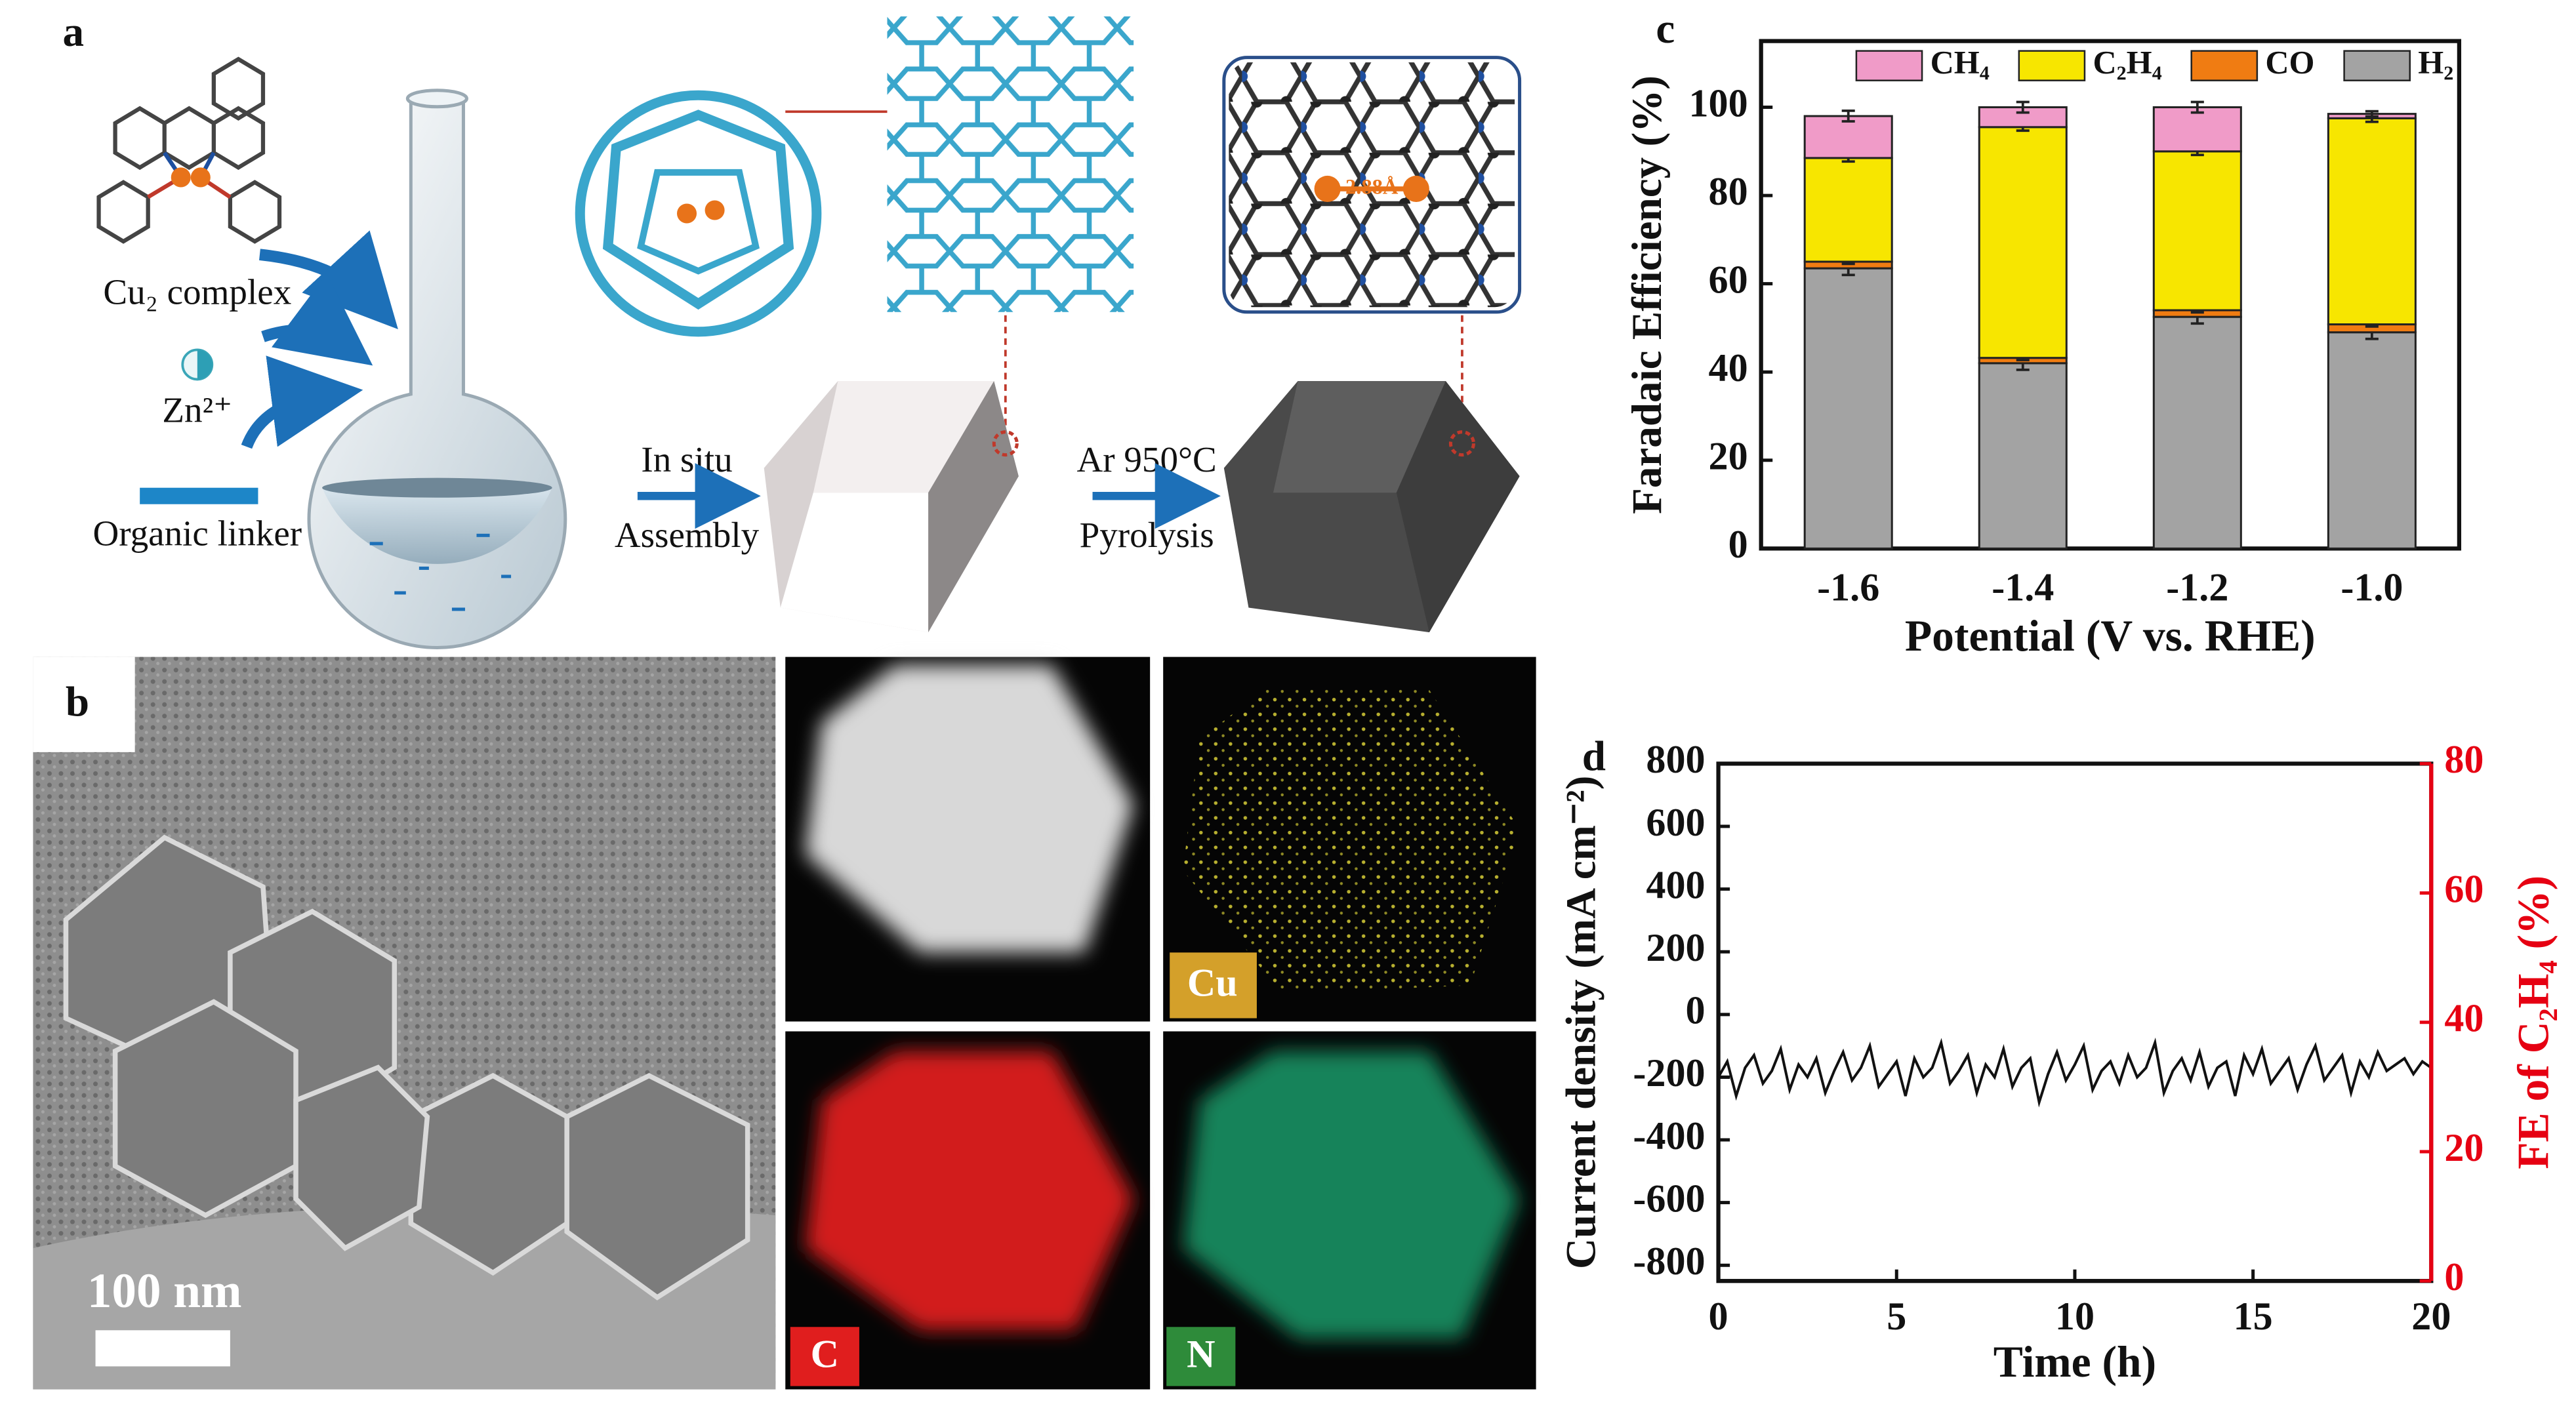  I want to click on legend-label: CO, so click(2289, 62).